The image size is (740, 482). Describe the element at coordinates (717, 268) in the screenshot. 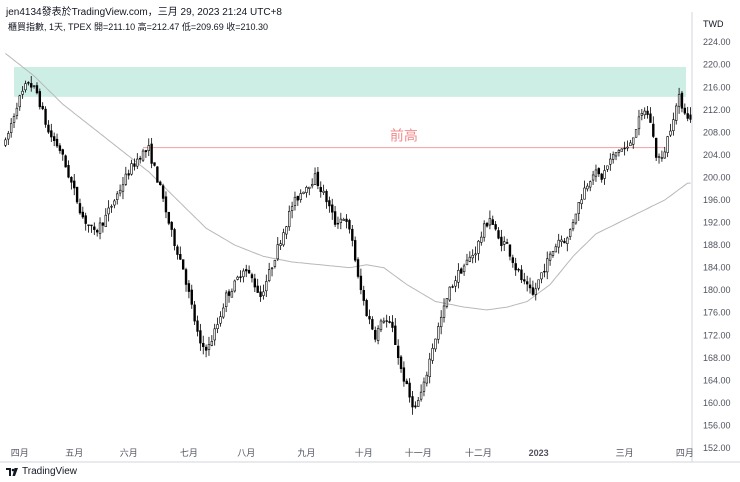

I see `y-tick-label: 184.00` at that location.